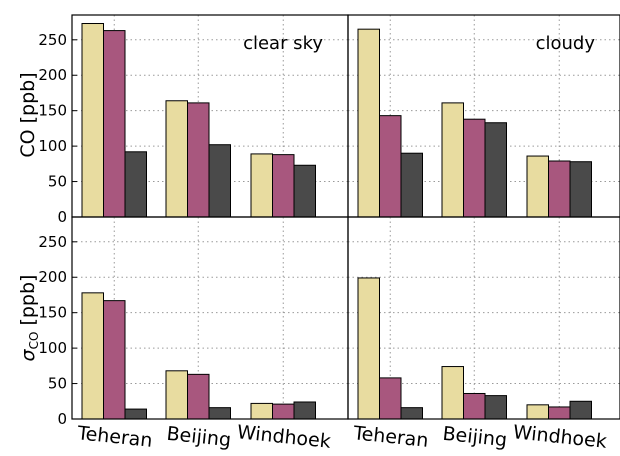 The image size is (620, 456). Describe the element at coordinates (28, 114) in the screenshot. I see `y-axis-label-co: CO [ppb]` at that location.